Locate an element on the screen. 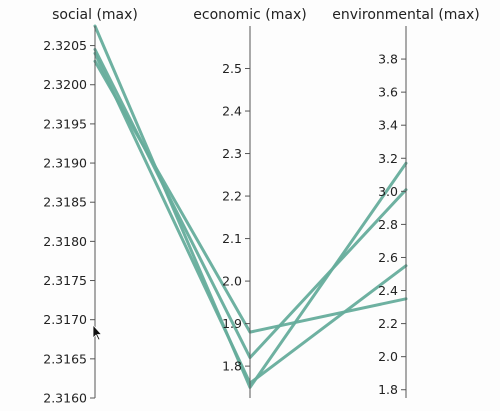  tick-label: 3.8 is located at coordinates (388, 59).